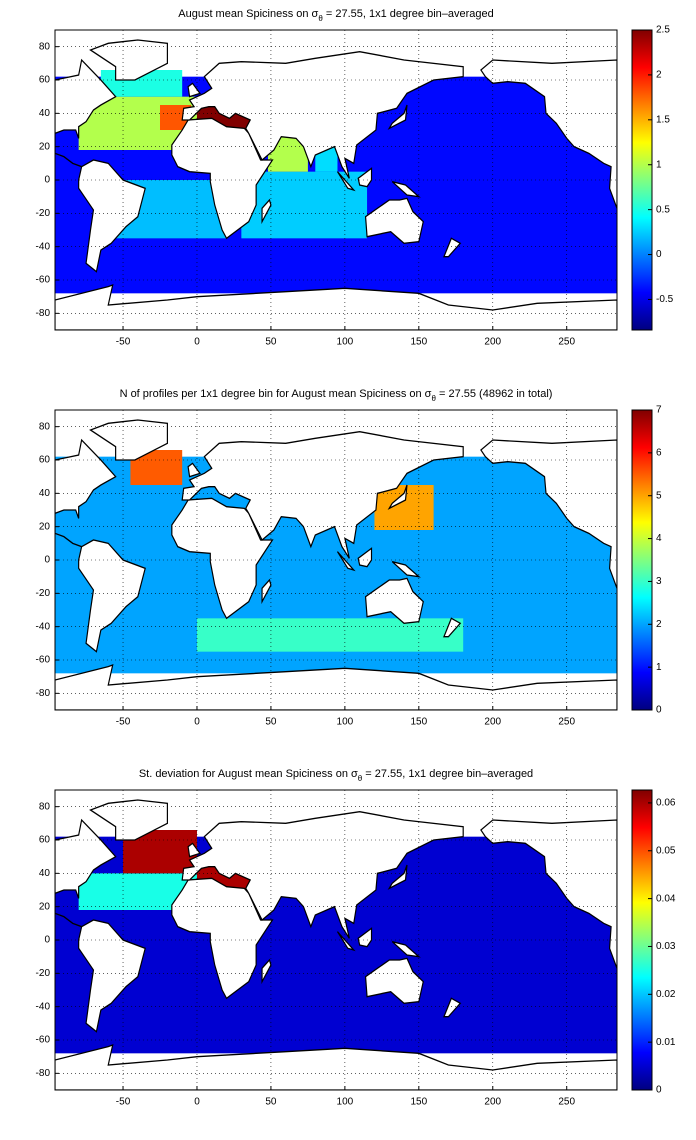 The height and width of the screenshot is (1140, 696). What do you see at coordinates (666, 803) in the screenshot?
I see `colorbar-tick-label: 0.06` at bounding box center [666, 803].